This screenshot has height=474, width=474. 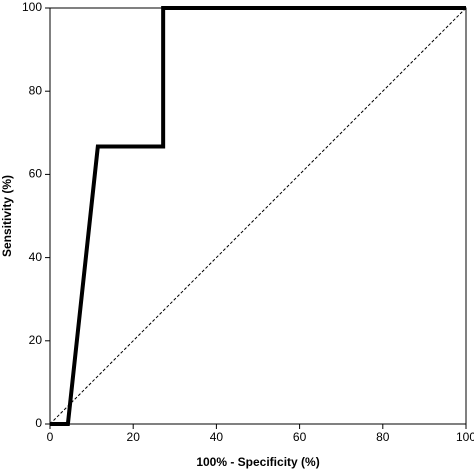 I want to click on y-tick-label: 80, so click(x=36, y=90).